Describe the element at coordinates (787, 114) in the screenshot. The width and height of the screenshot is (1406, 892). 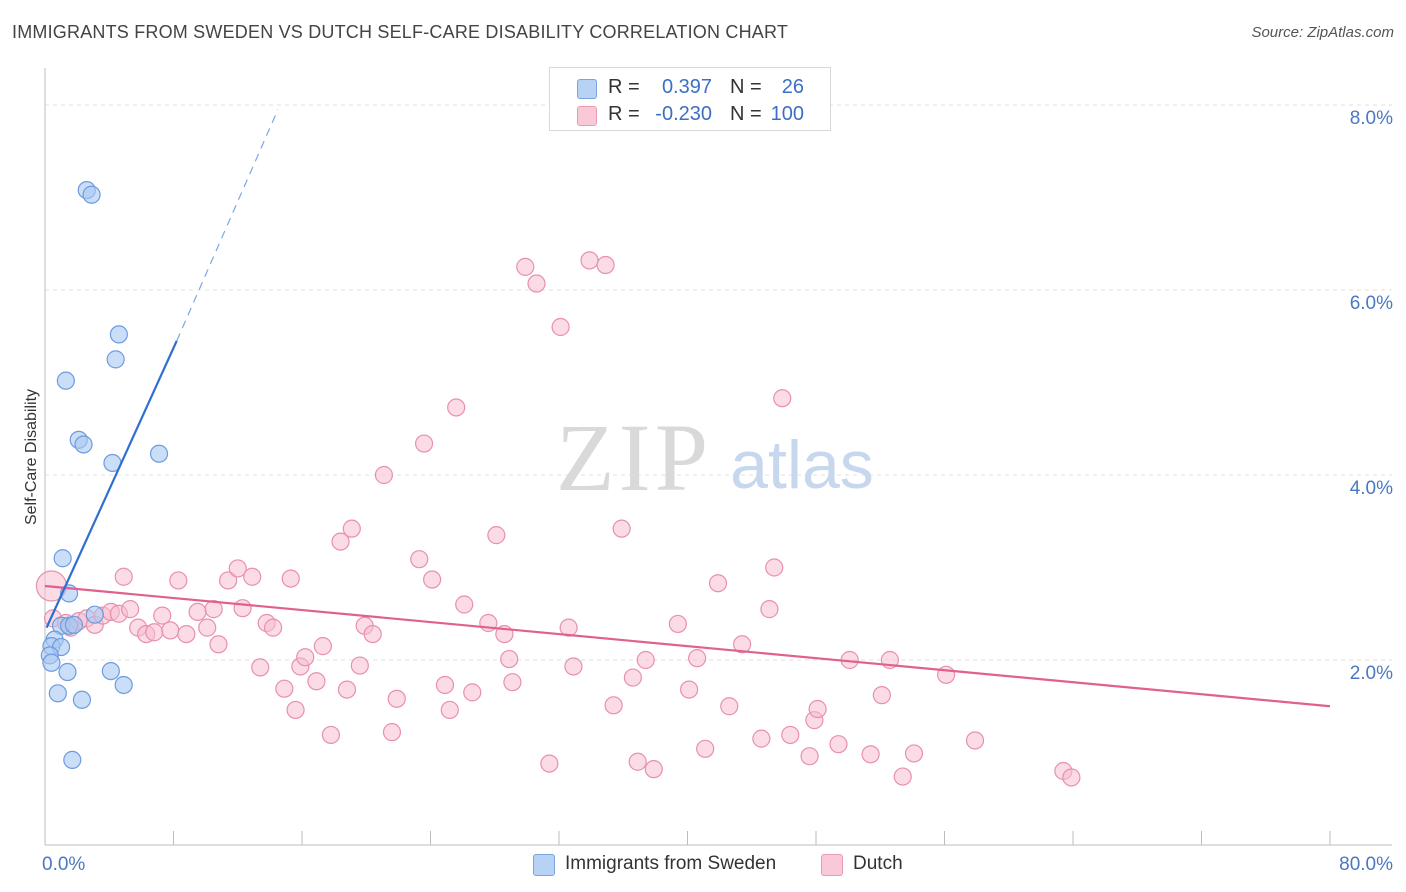
I see `legend-n-value: 100` at that location.